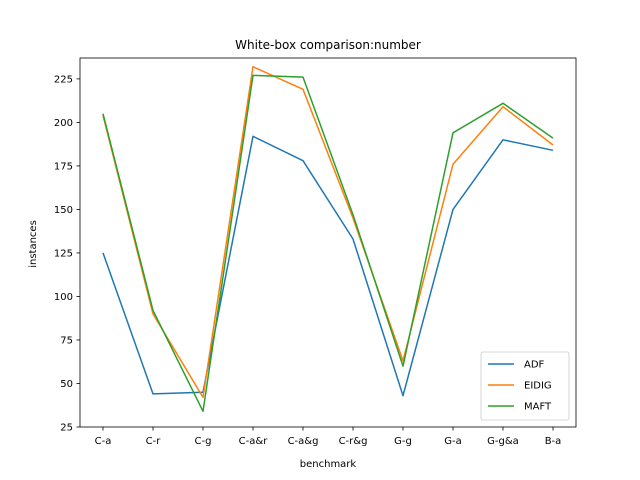  What do you see at coordinates (538, 407) in the screenshot?
I see `legend-label-maft: MAFT` at bounding box center [538, 407].